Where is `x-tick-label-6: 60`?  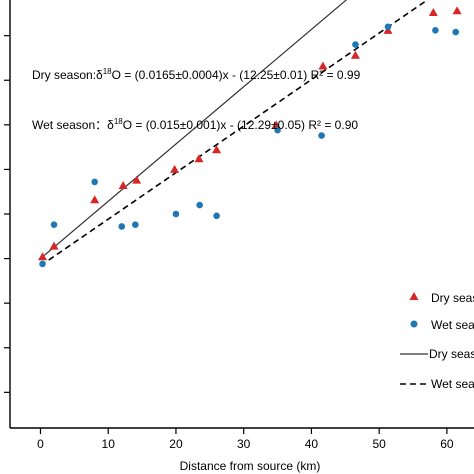
x-tick-label-6: 60 is located at coordinates (447, 444).